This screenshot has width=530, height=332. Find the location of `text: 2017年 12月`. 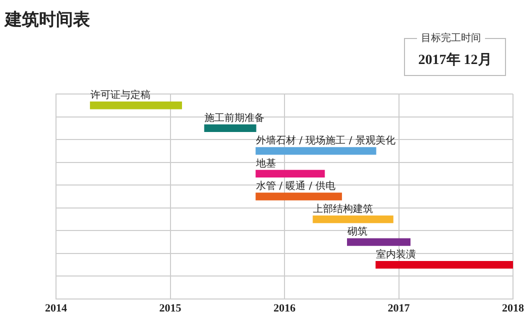

text: 2017年 12月 is located at coordinates (455, 60).